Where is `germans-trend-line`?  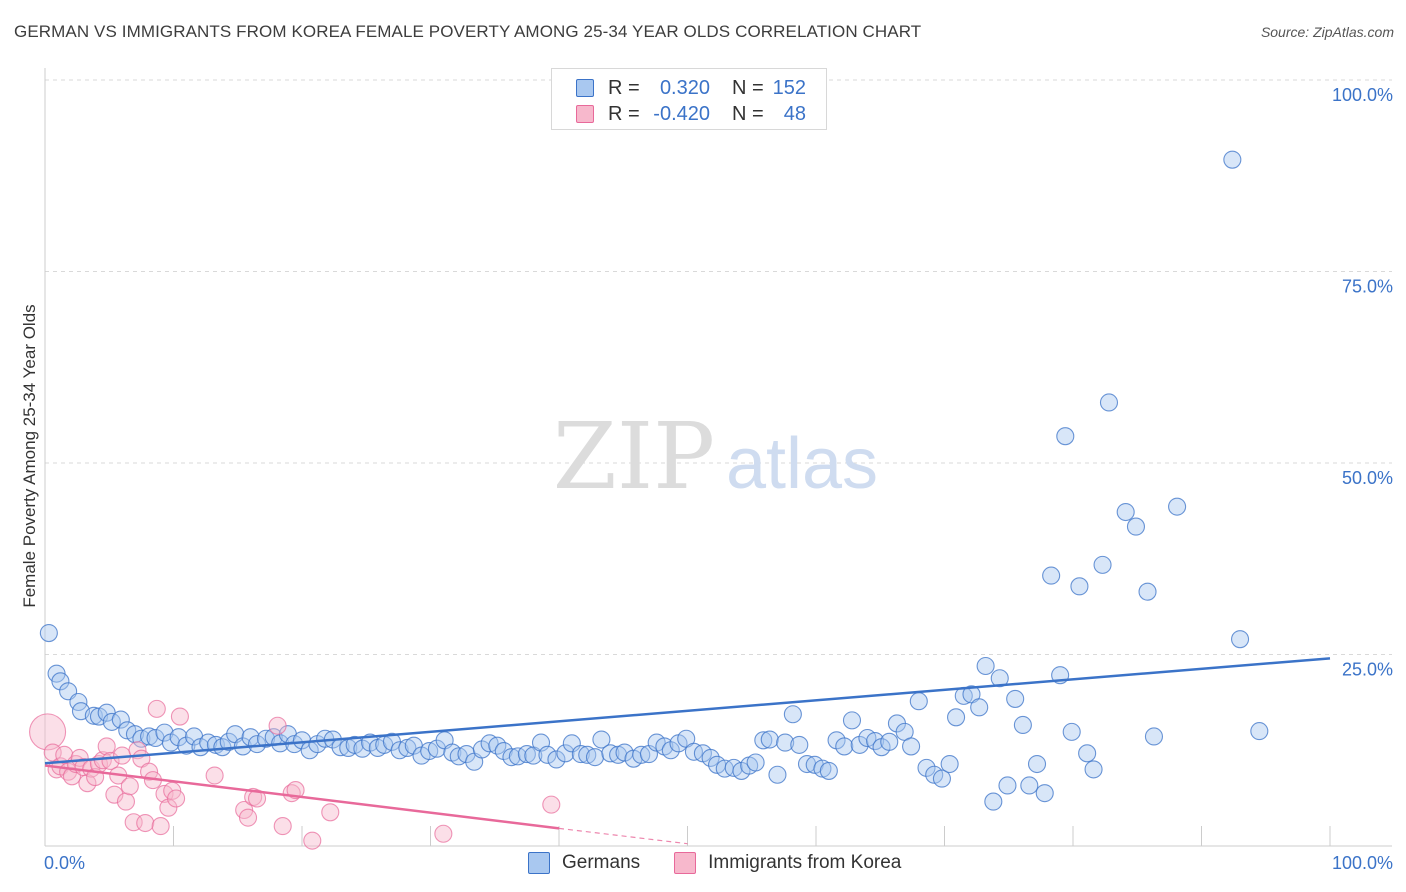 germans-trend-line is located at coordinates (687, 711).